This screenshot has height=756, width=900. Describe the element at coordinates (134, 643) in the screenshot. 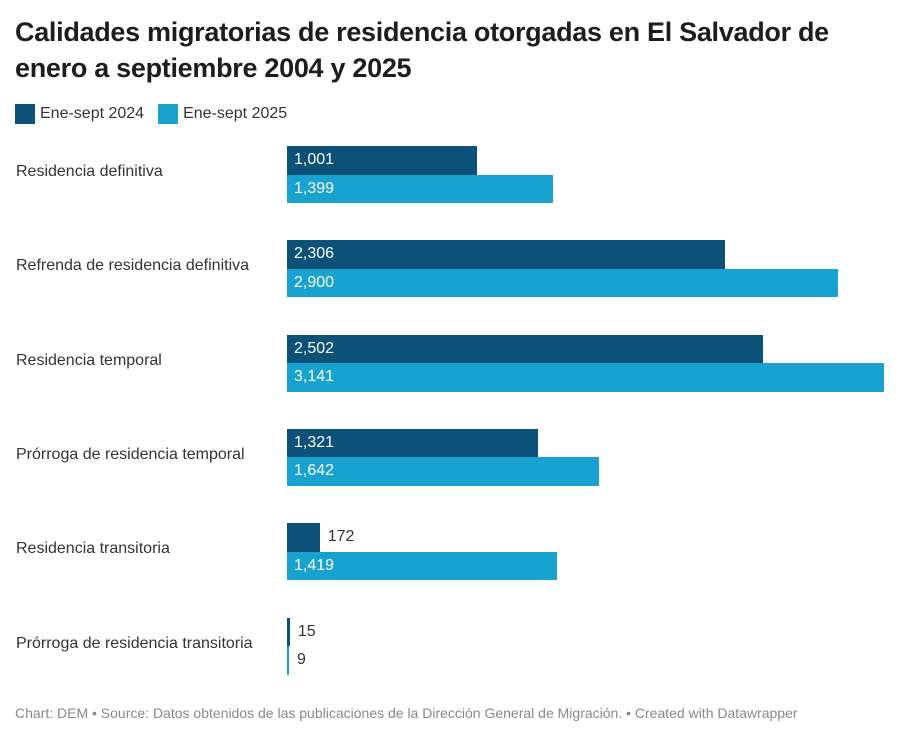

I see `category-label: Prórroga de residencia transitoria` at that location.